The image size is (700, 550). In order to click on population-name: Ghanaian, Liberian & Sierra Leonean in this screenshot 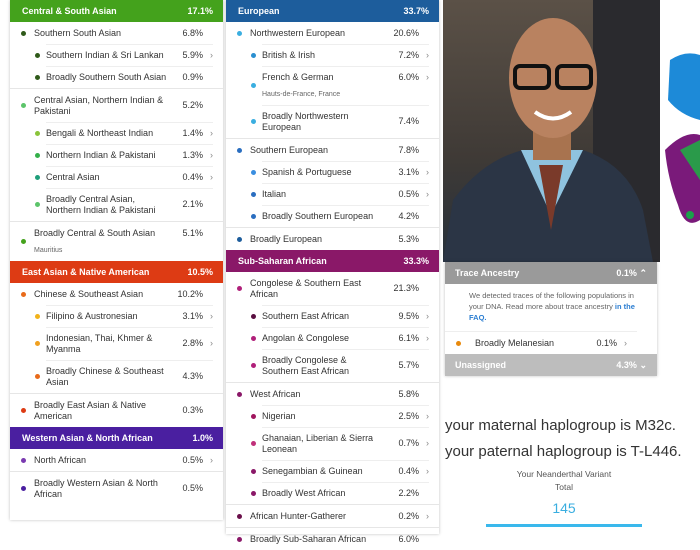, I will do `click(318, 443)`.